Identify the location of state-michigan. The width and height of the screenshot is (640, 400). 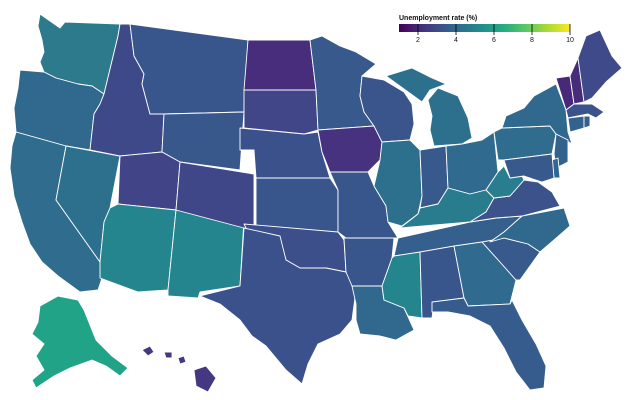
(429, 107).